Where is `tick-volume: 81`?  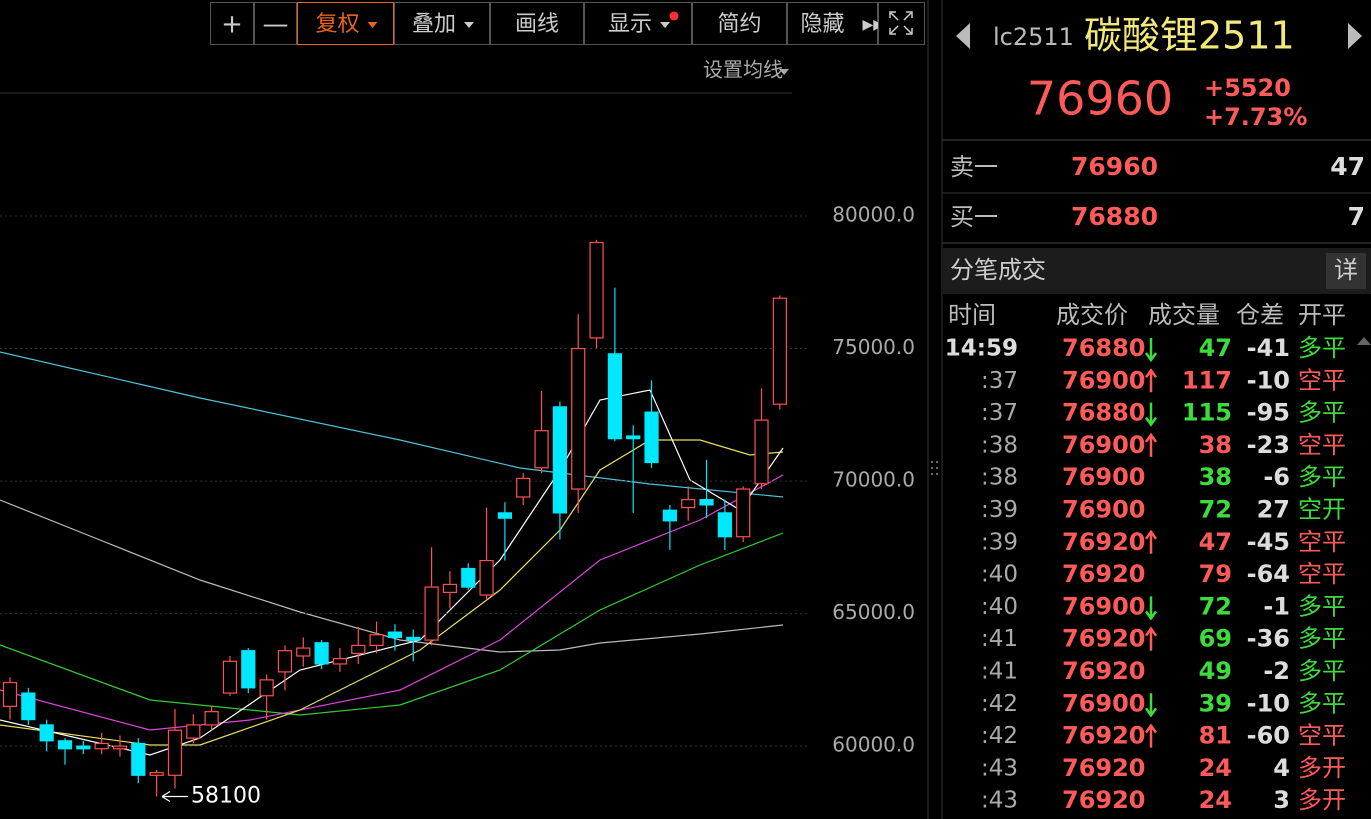
tick-volume: 81 is located at coordinates (1215, 736).